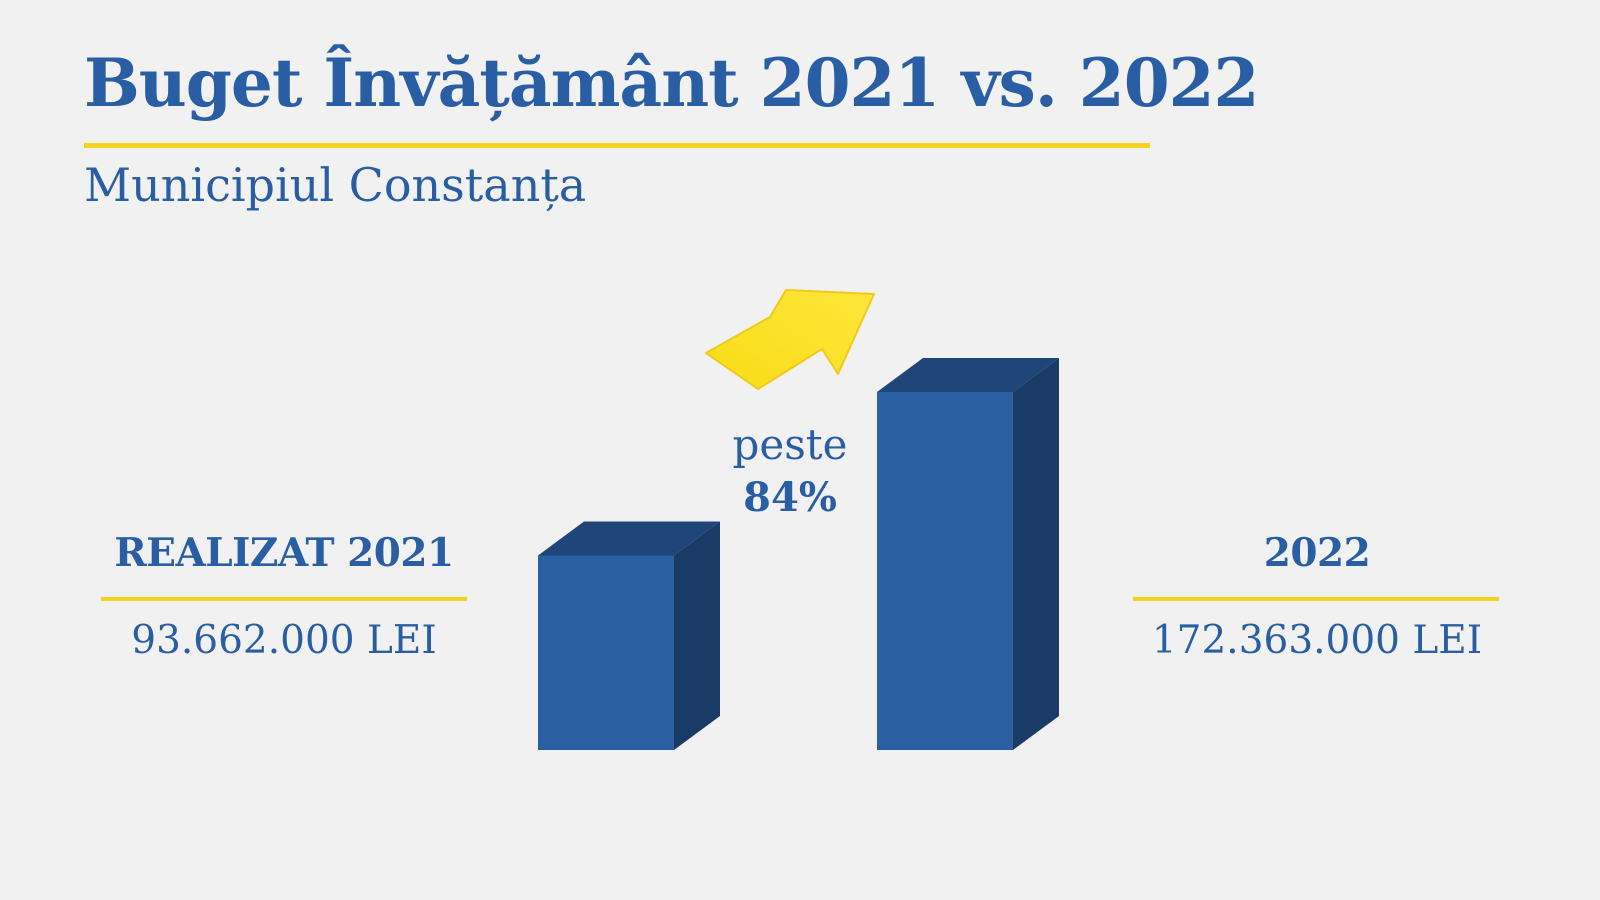 This screenshot has width=1600, height=900. I want to click on bar-2022-side, so click(1036, 554).